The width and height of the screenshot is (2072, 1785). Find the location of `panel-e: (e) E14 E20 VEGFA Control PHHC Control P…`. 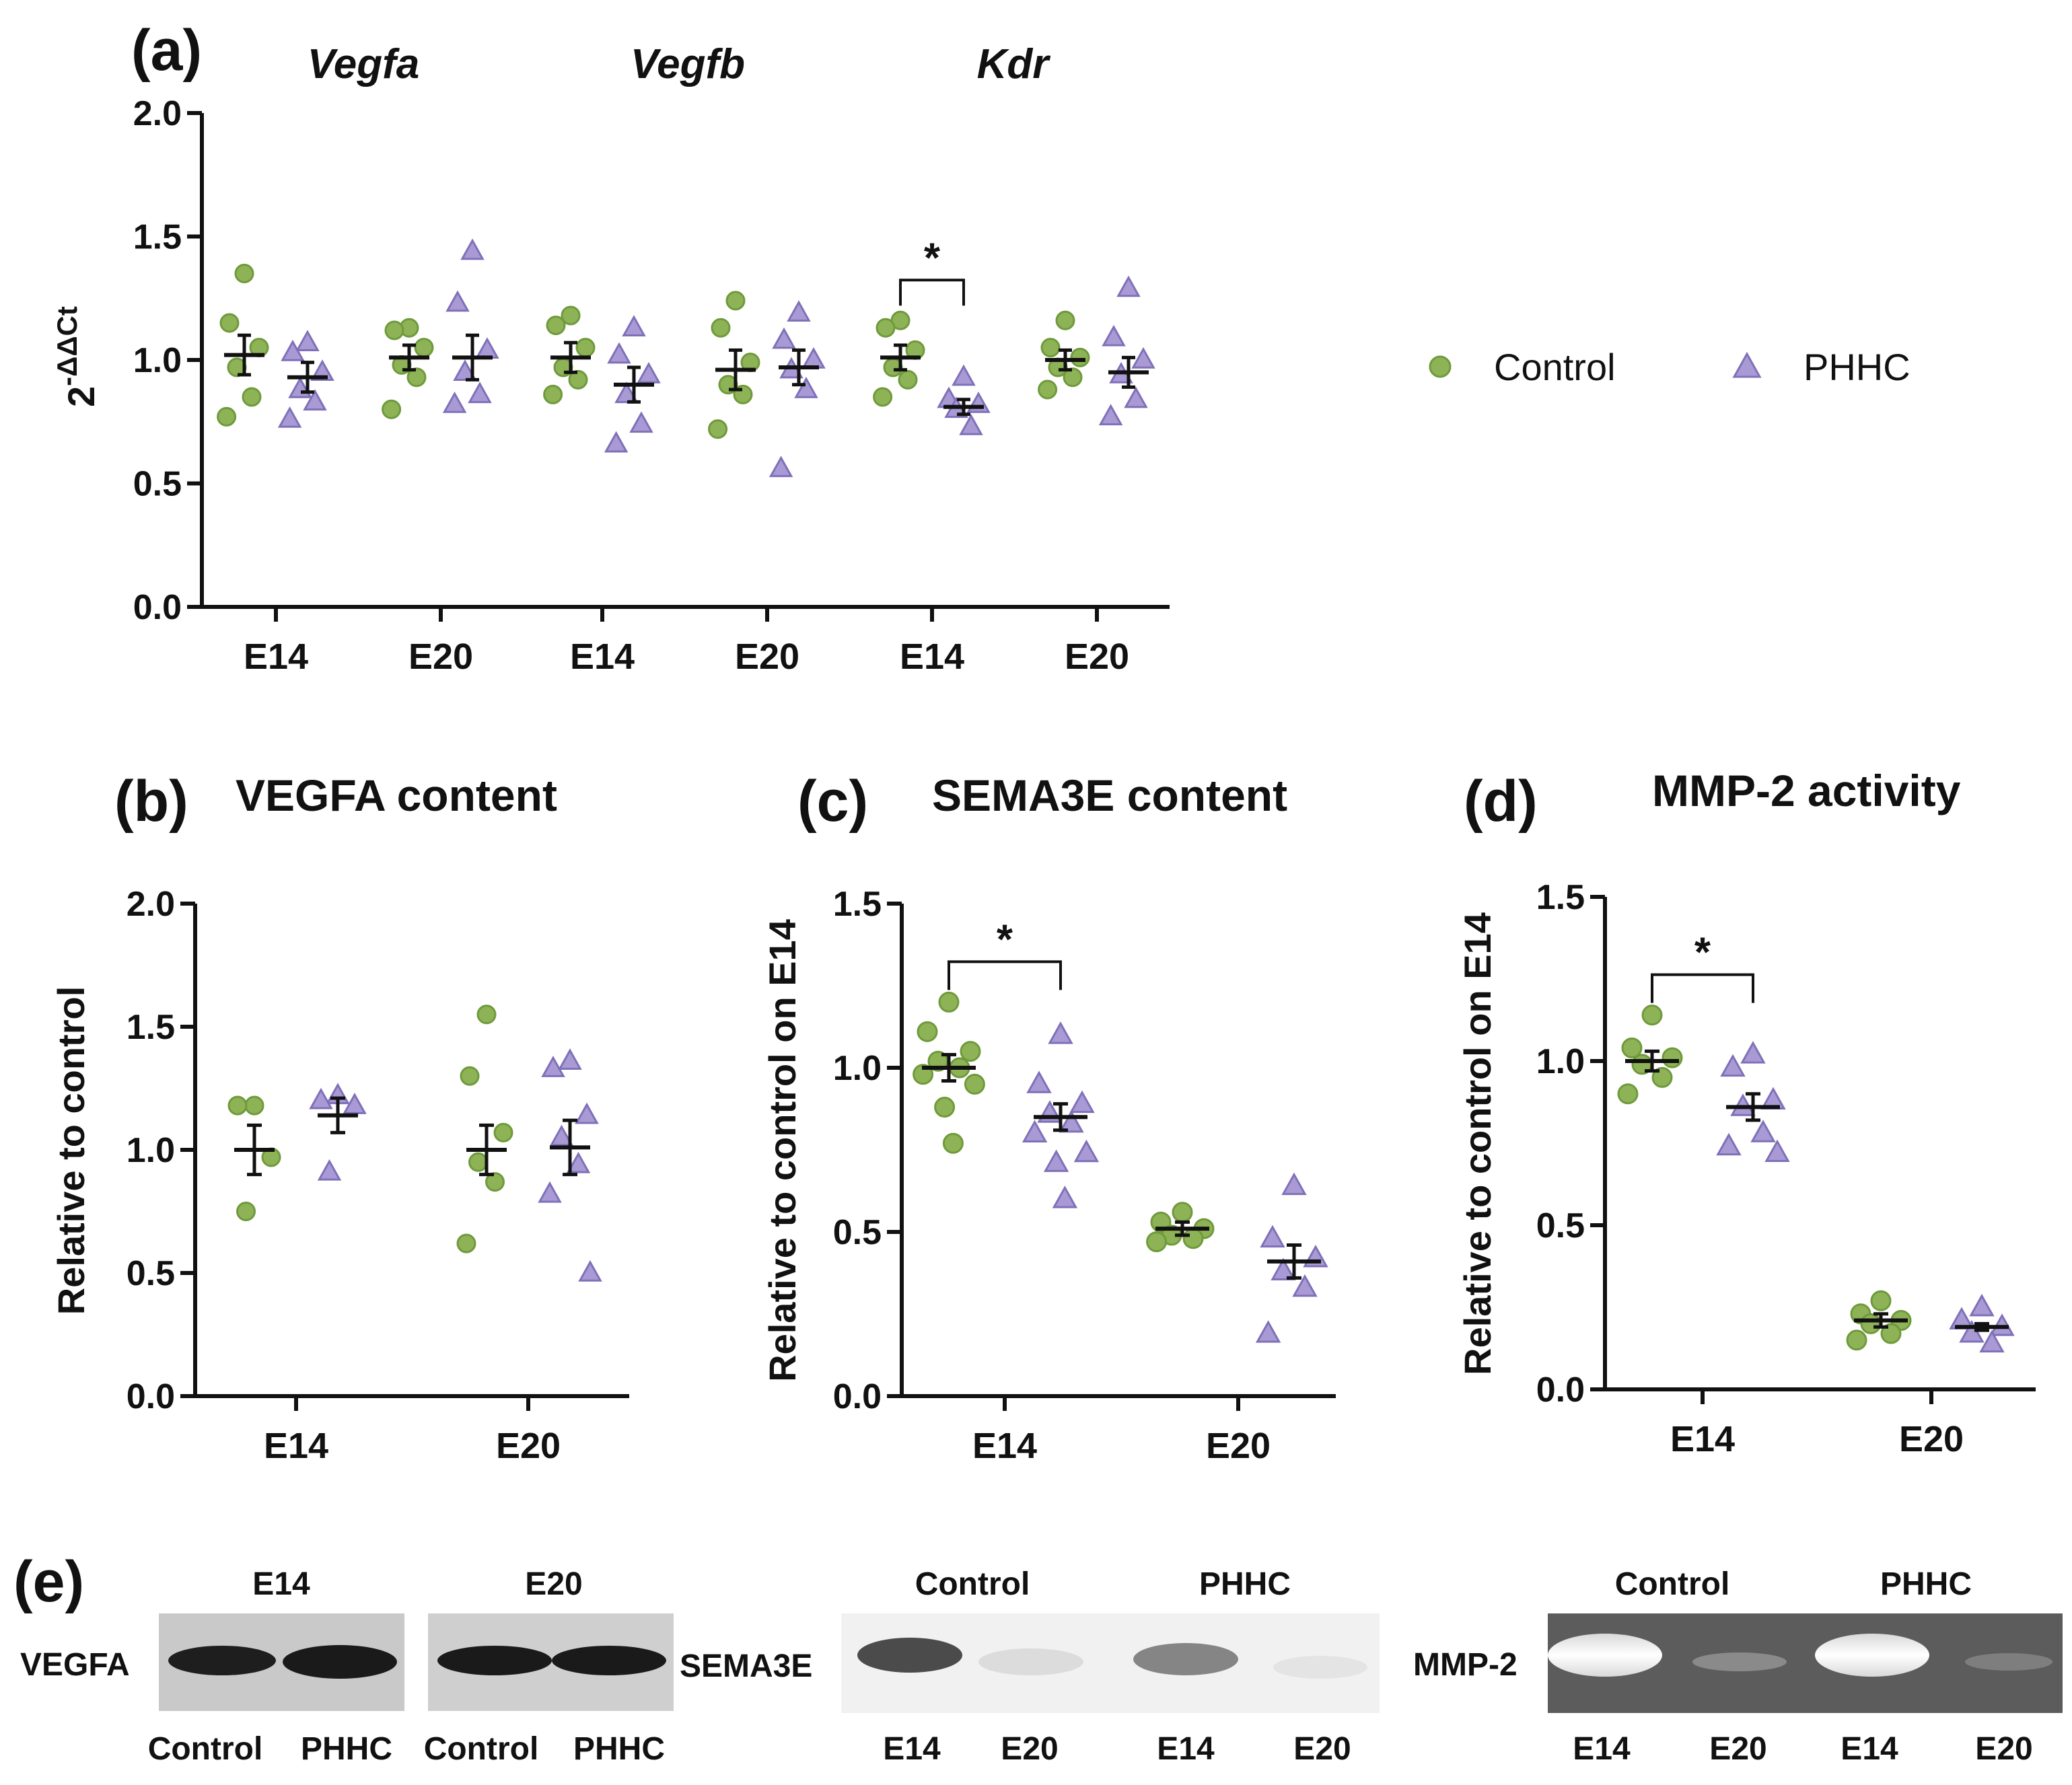

panel-e: (e) E14 E20 VEGFA Control PHHC Control P… is located at coordinates (1038, 1659).